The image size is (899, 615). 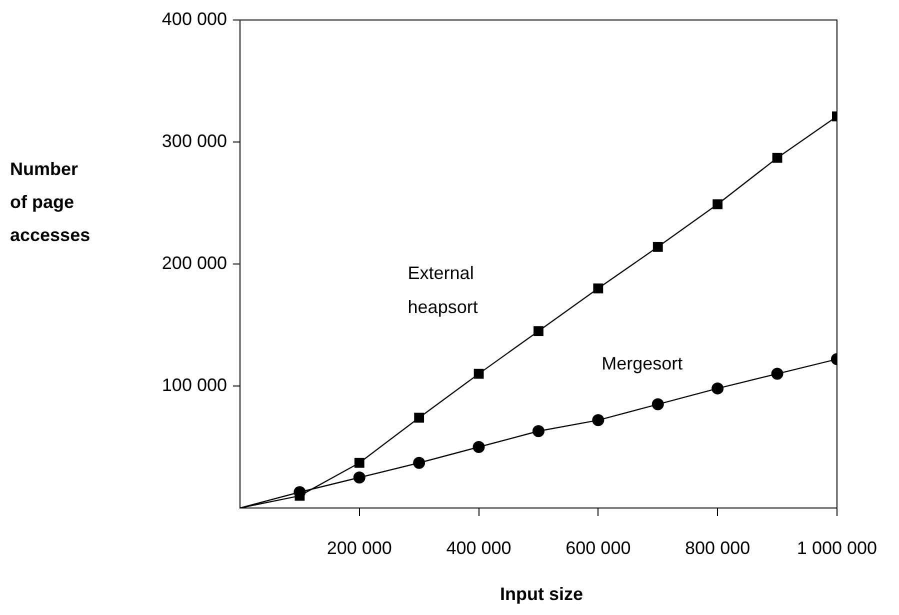 I want to click on x-tick-label: 600 000, so click(x=598, y=548).